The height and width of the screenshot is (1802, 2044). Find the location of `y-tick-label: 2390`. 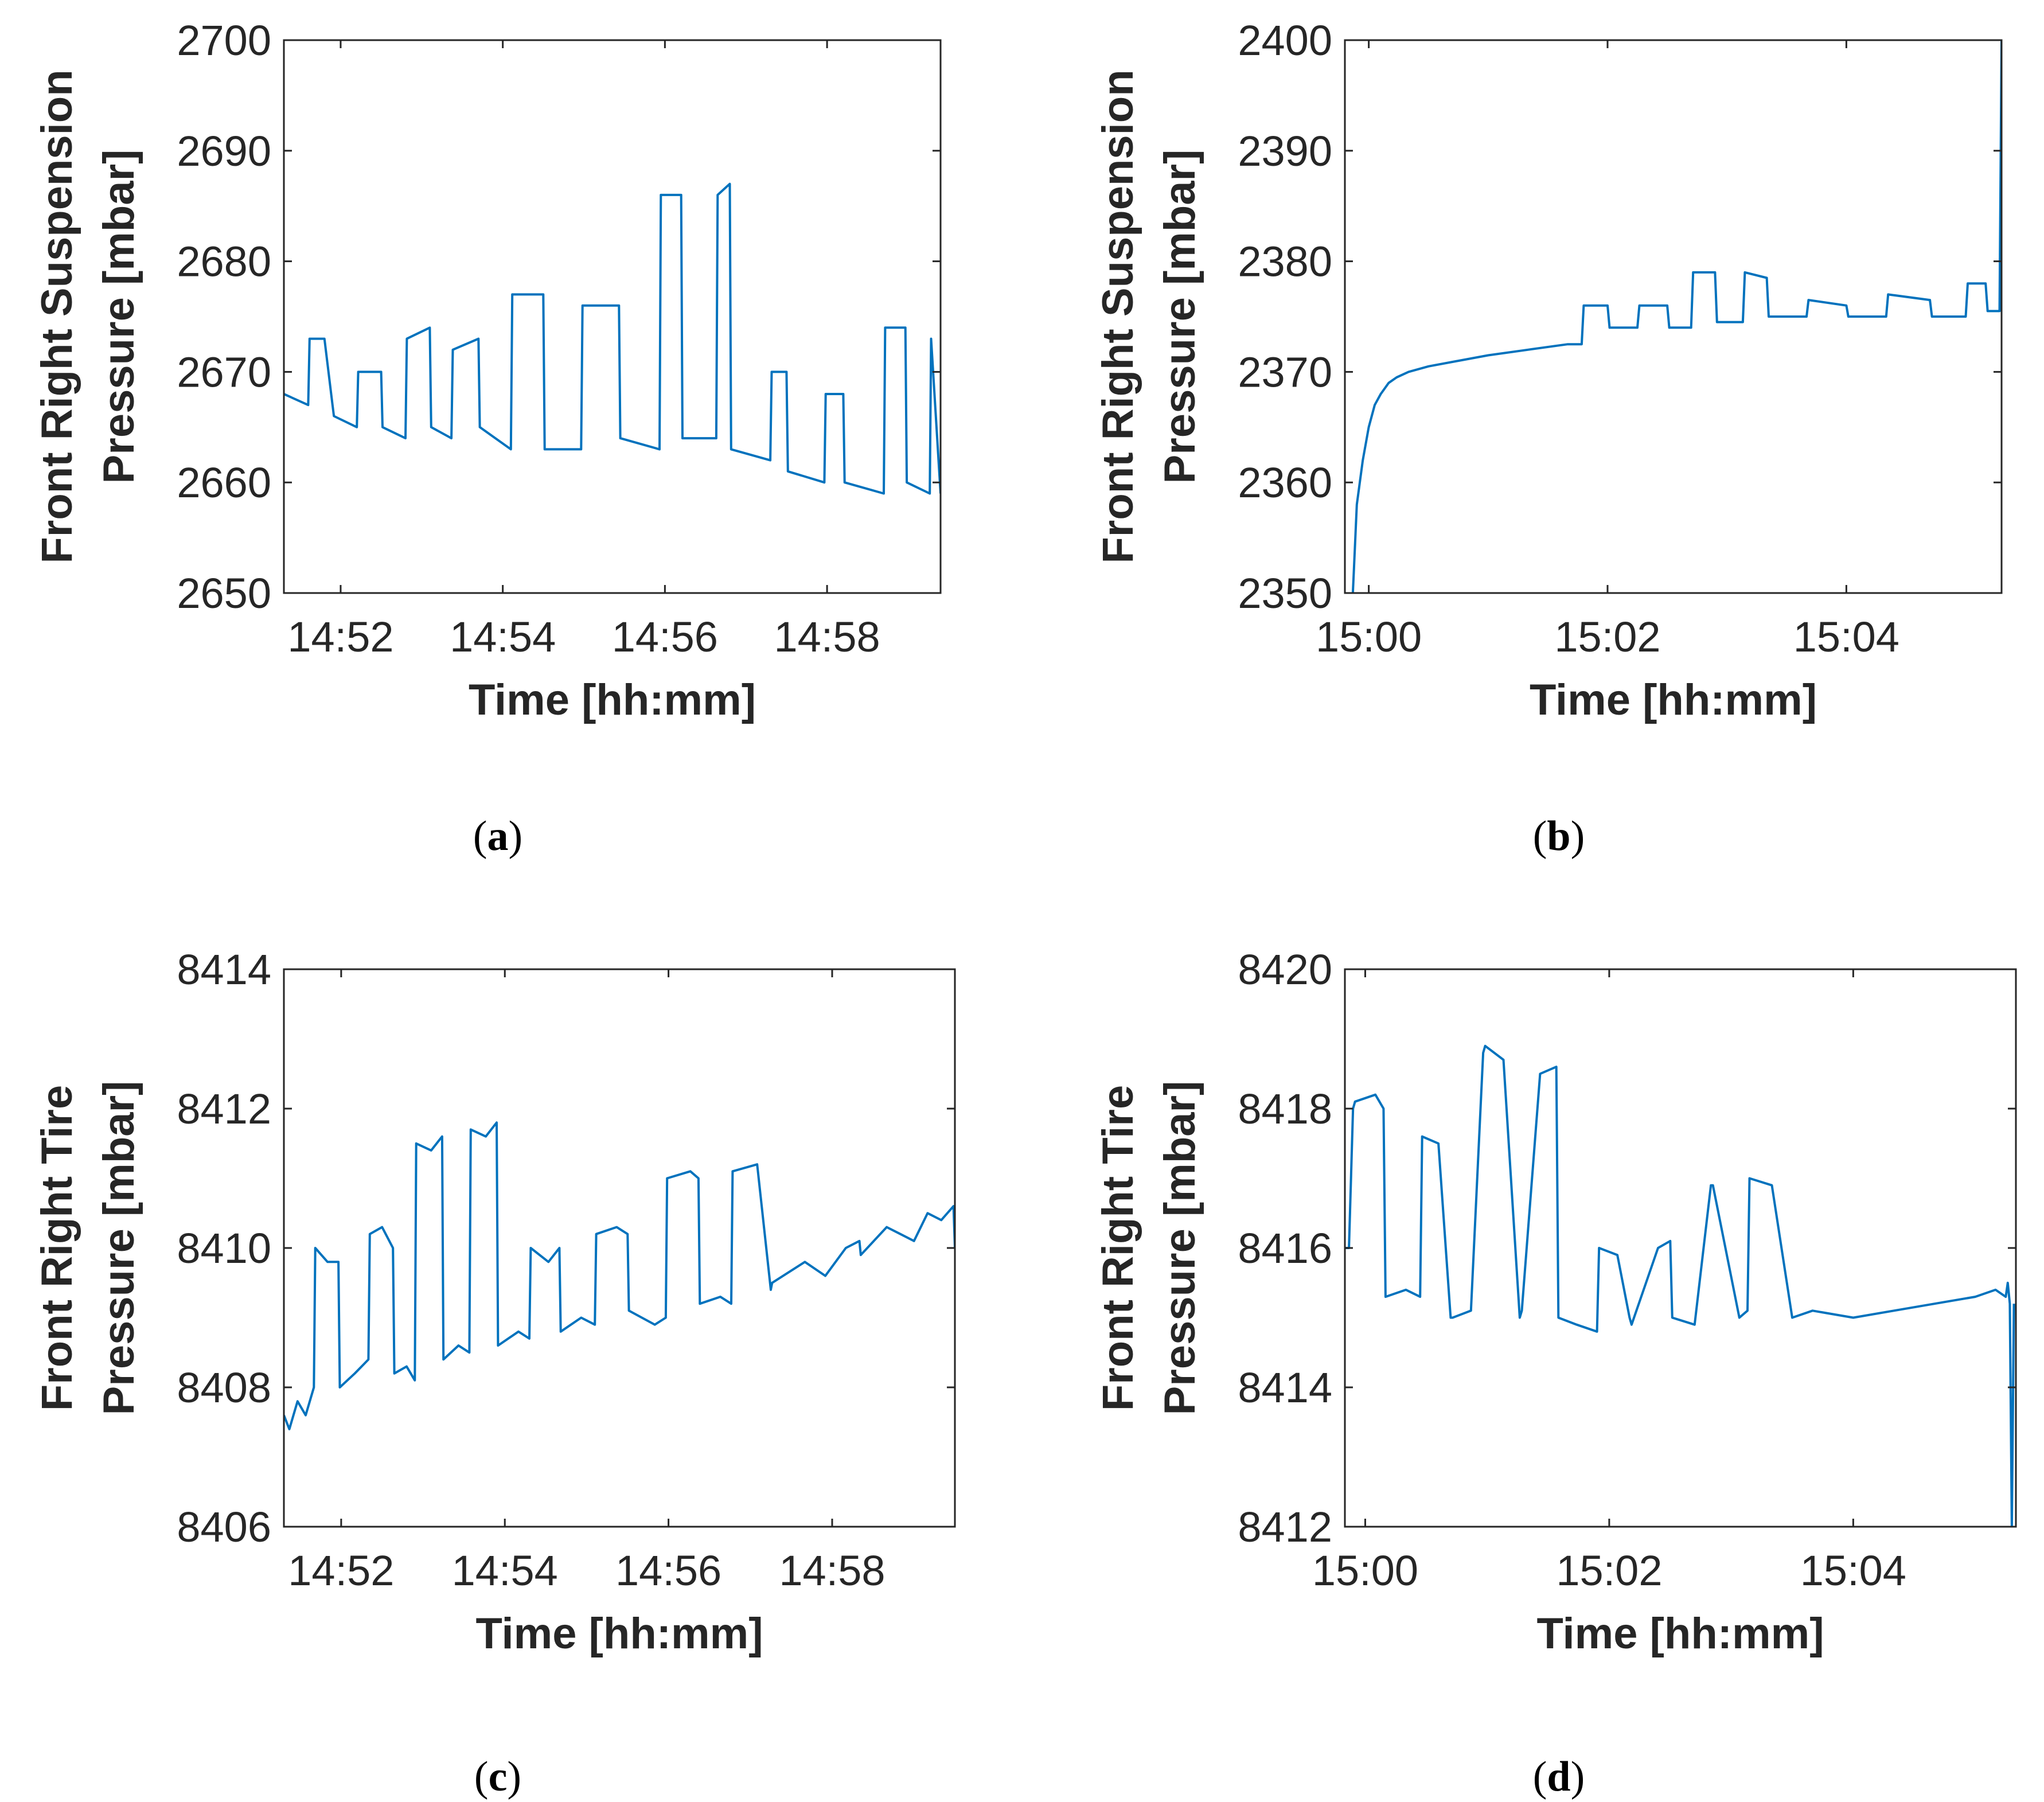

y-tick-label: 2390 is located at coordinates (1285, 151).